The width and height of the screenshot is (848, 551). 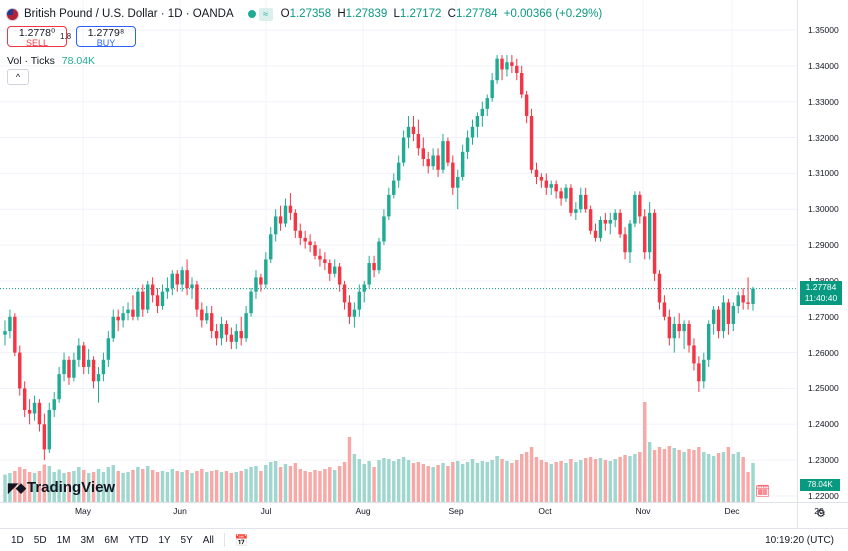 I want to click on settings-gear-icon: ⚙, so click(x=821, y=514).